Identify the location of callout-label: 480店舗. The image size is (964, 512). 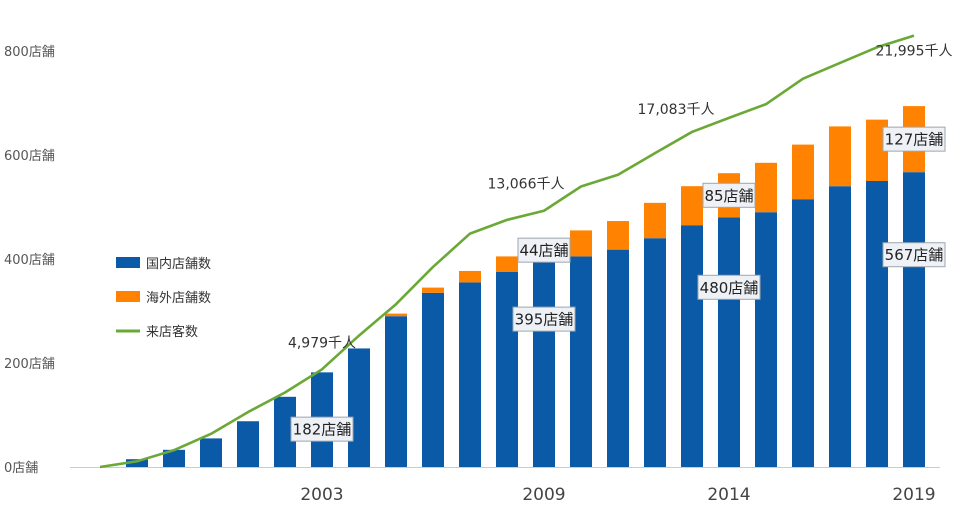
(729, 288).